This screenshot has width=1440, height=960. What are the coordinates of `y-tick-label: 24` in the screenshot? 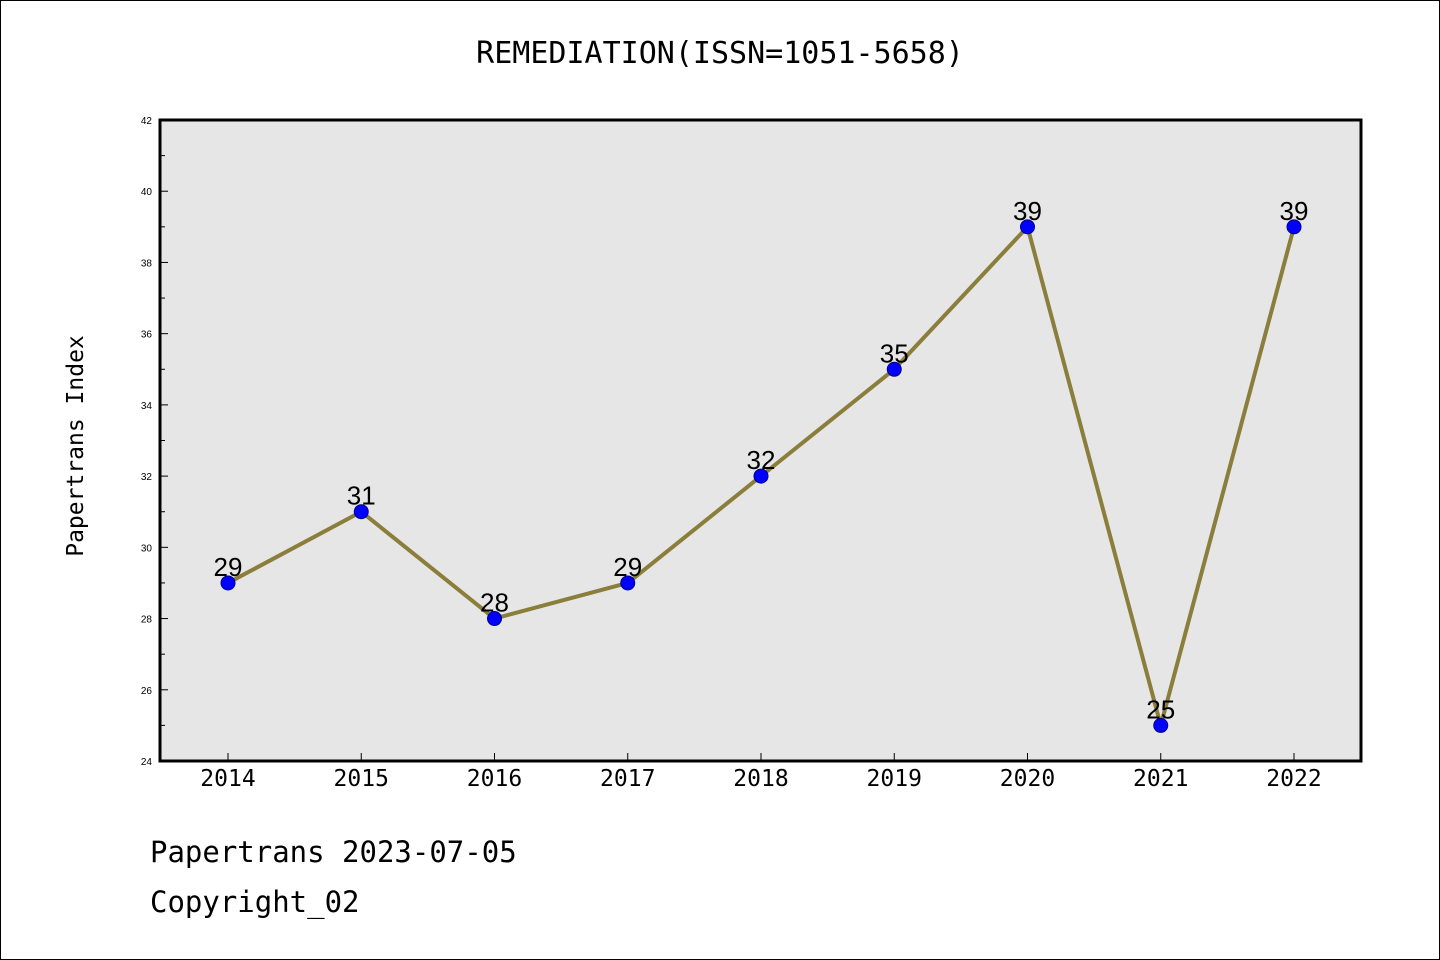 It's located at (147, 762).